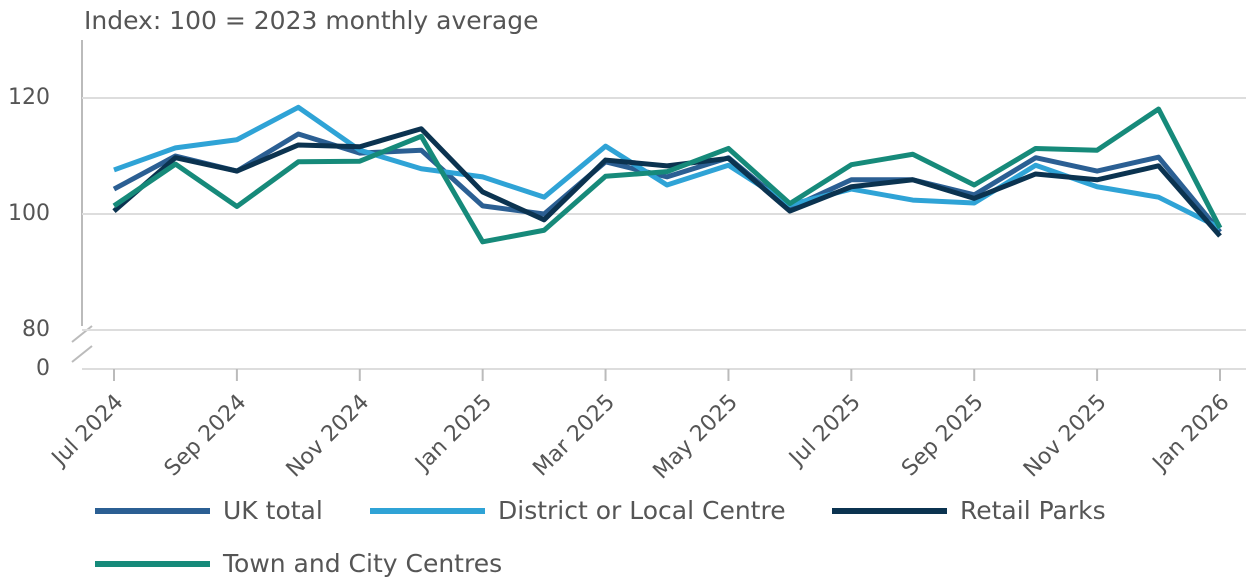 The width and height of the screenshot is (1246, 580). Describe the element at coordinates (1033, 510) in the screenshot. I see `legend-label: Retail Parks` at that location.